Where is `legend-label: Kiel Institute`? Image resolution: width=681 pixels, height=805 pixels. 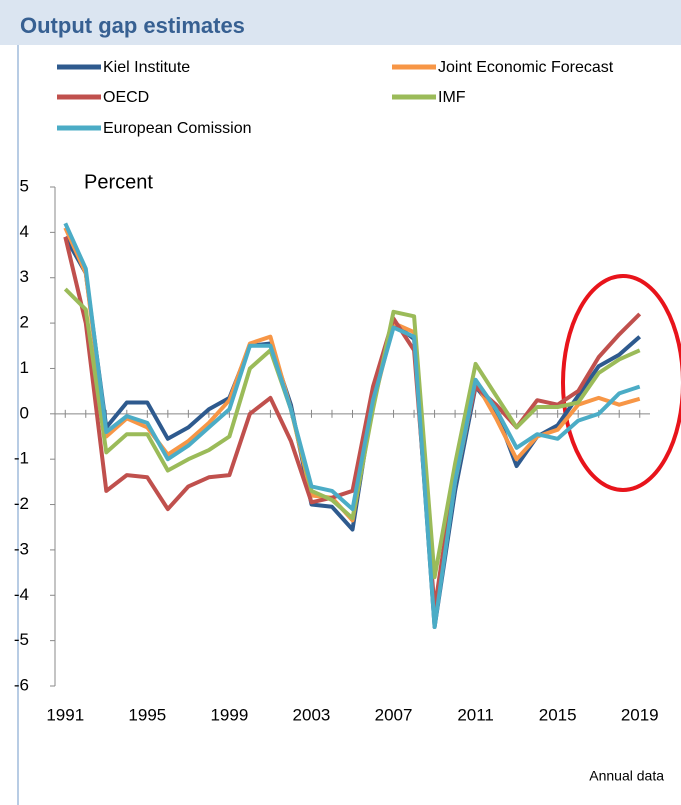
legend-label: Kiel Institute is located at coordinates (146, 67).